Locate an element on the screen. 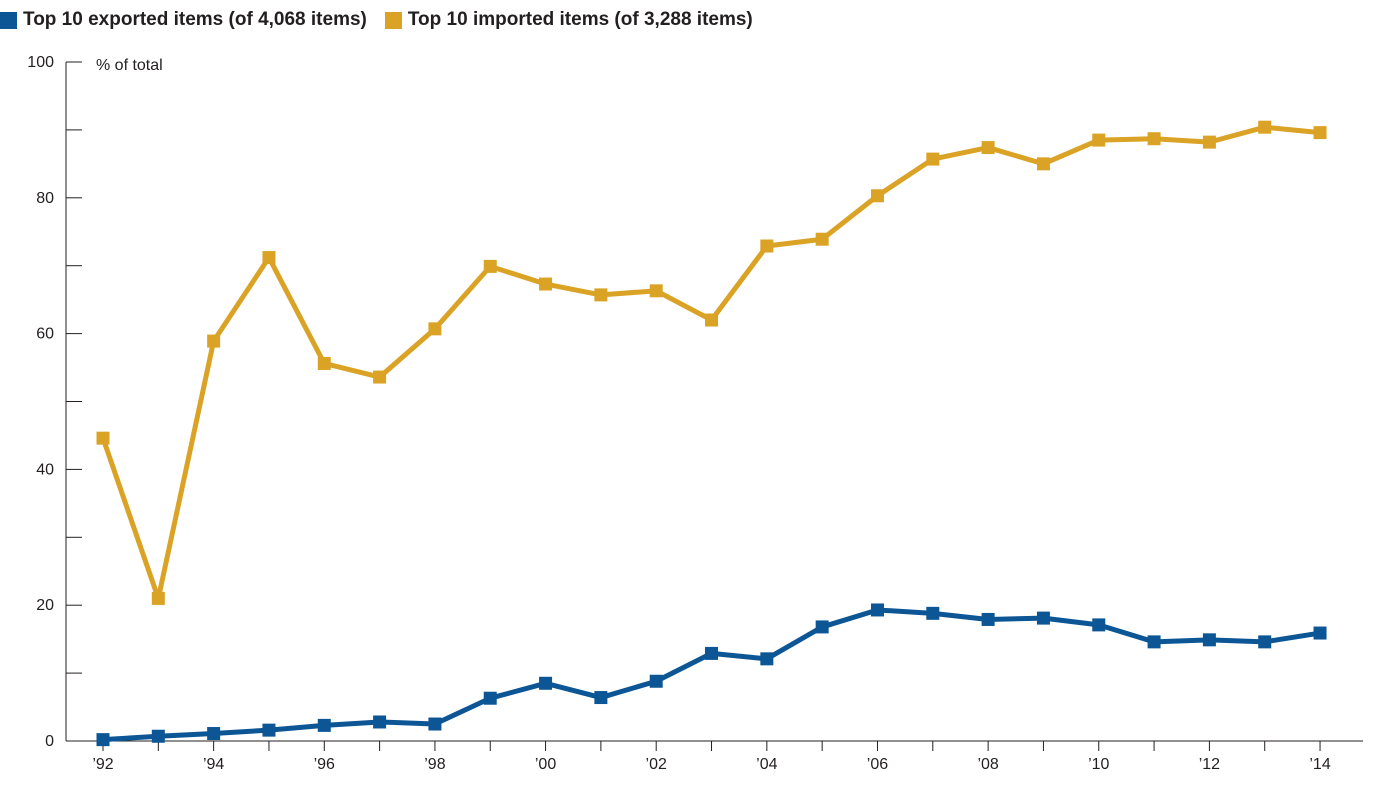 The image size is (1374, 789). x-tick-label: ’96 is located at coordinates (324, 764).